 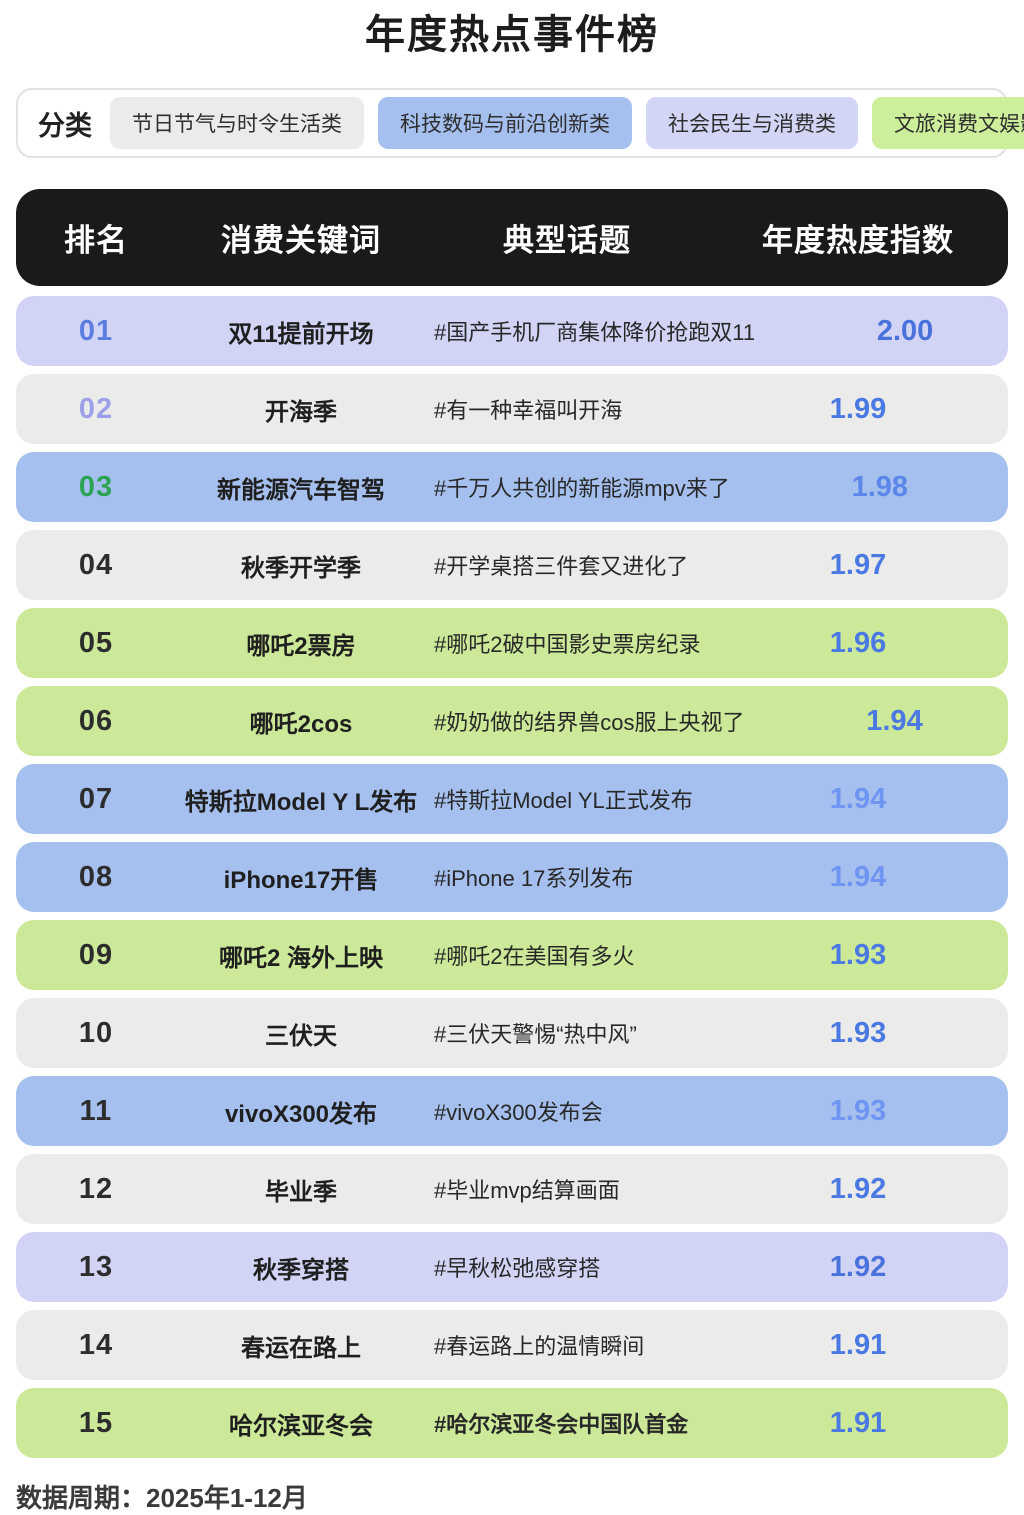 What do you see at coordinates (96, 954) in the screenshot?
I see `rank-number: 09` at bounding box center [96, 954].